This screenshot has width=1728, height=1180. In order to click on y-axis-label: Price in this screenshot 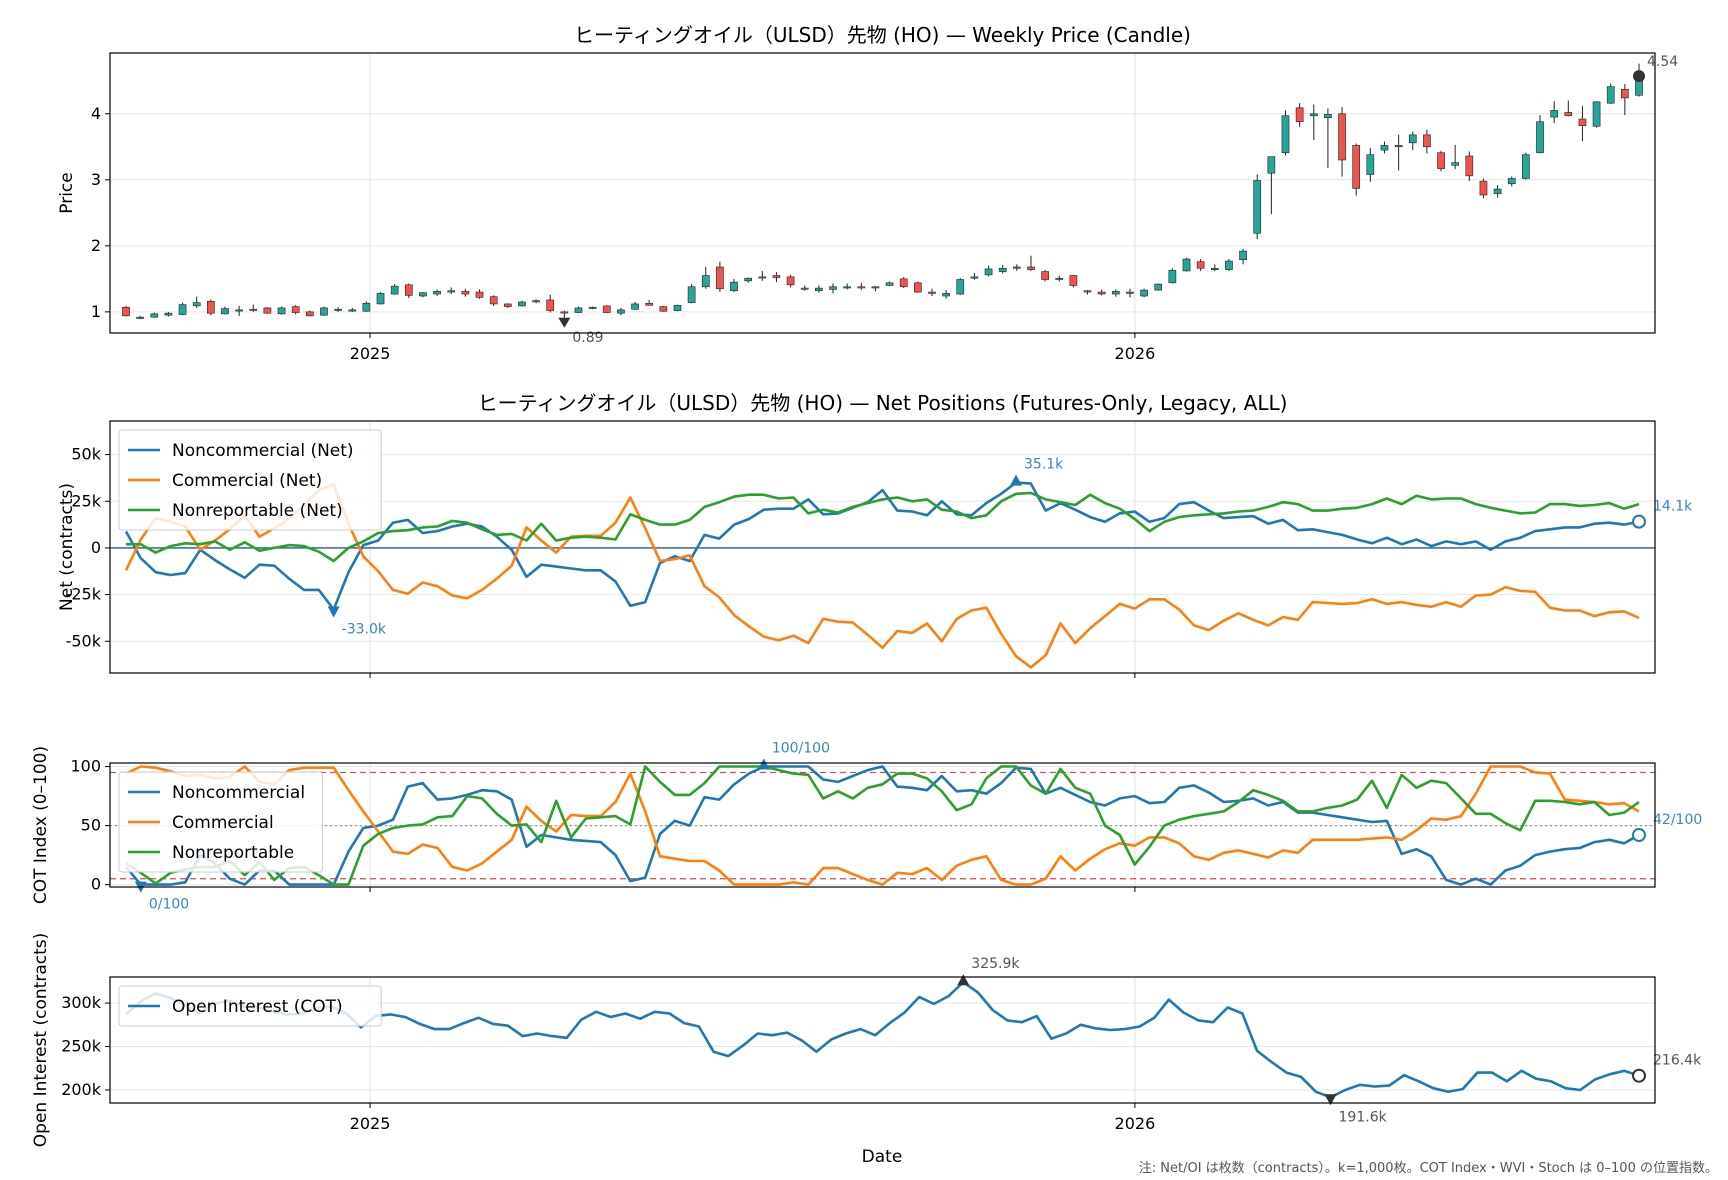, I will do `click(67, 192)`.